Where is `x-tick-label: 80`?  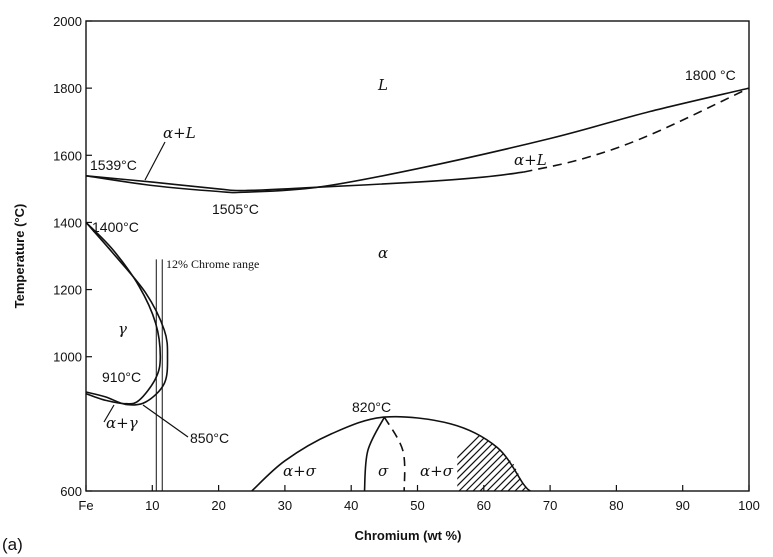
x-tick-label: 80 is located at coordinates (616, 505).